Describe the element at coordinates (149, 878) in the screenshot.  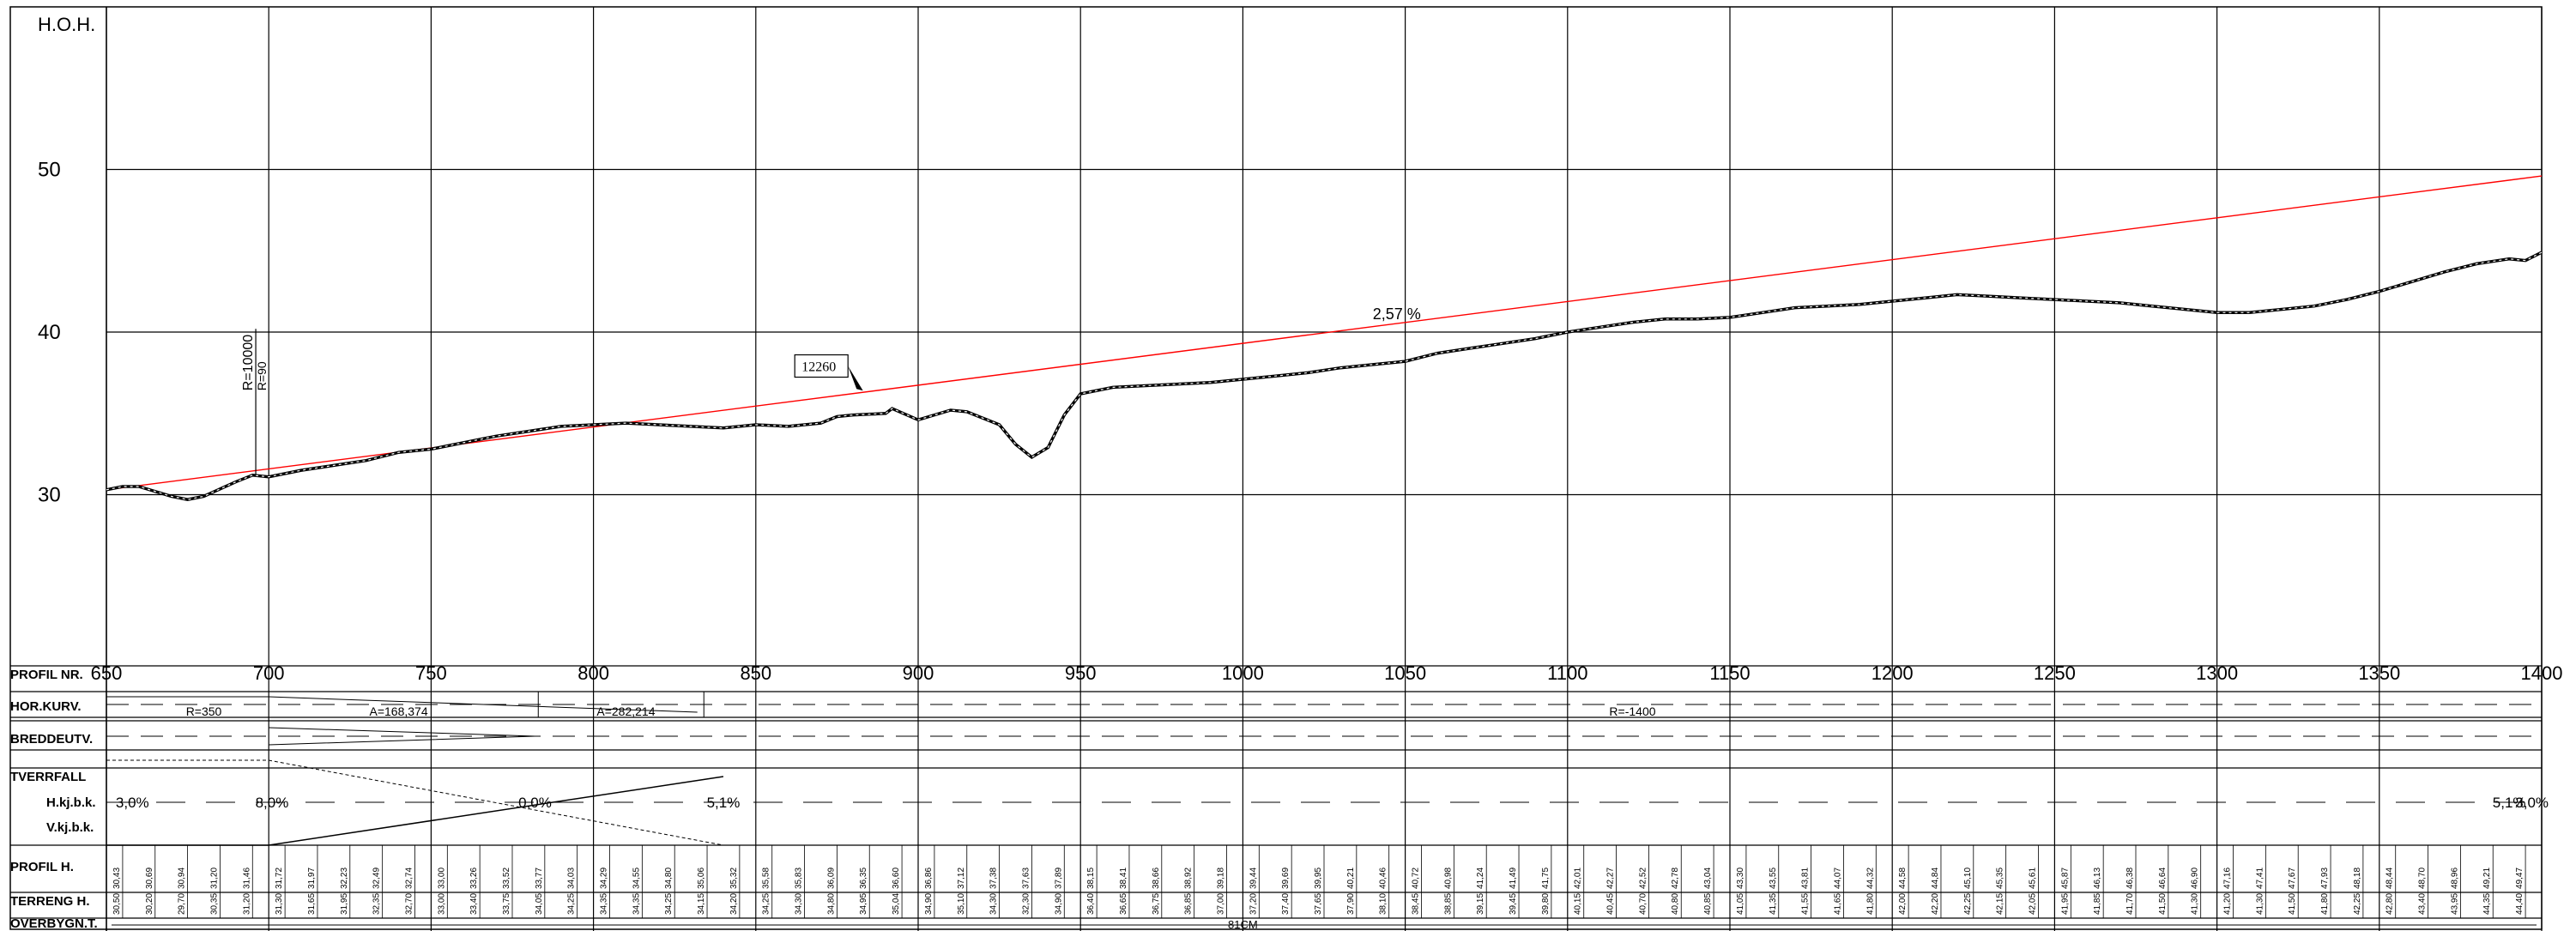
I see `profile-height-value: 30,69` at that location.